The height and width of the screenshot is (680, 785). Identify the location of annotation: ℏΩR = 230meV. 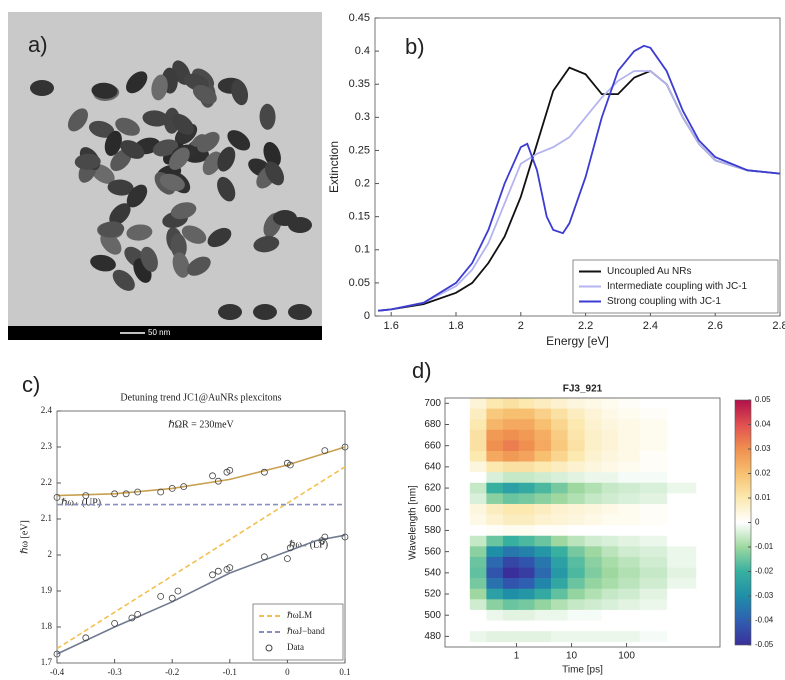
(201, 424).